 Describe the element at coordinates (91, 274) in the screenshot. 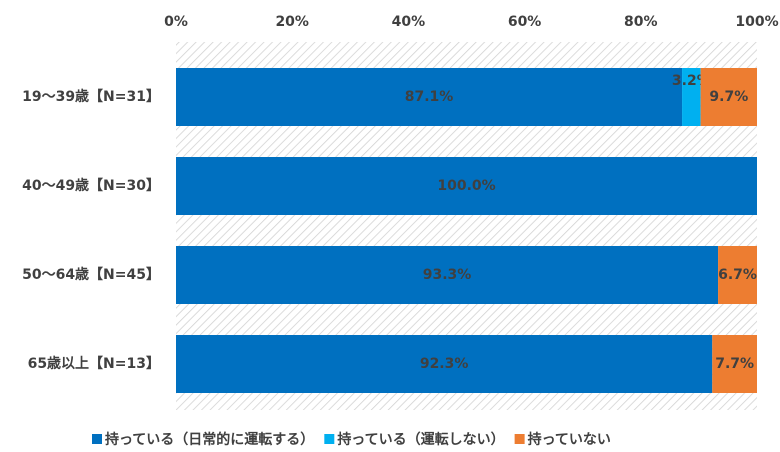

I see `category-label: 50〜64歳【N=45】` at that location.